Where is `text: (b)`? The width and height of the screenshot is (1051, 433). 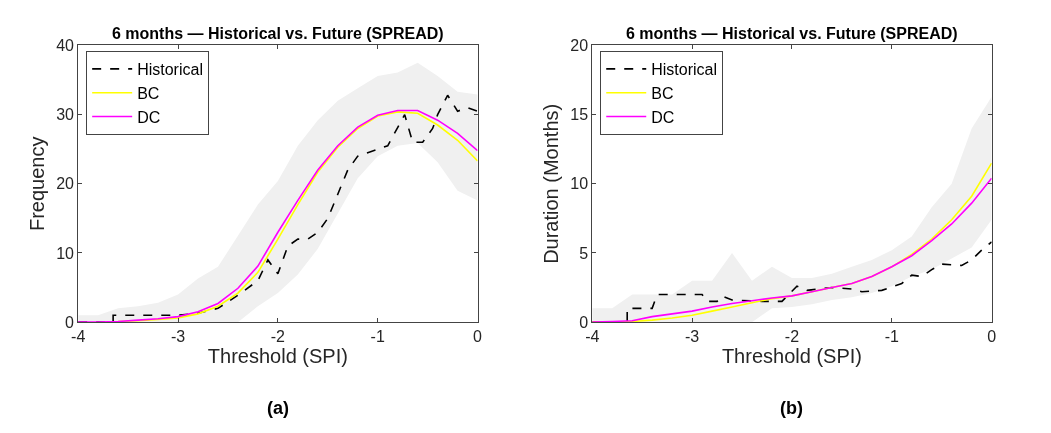
text: (b) is located at coordinates (791, 408).